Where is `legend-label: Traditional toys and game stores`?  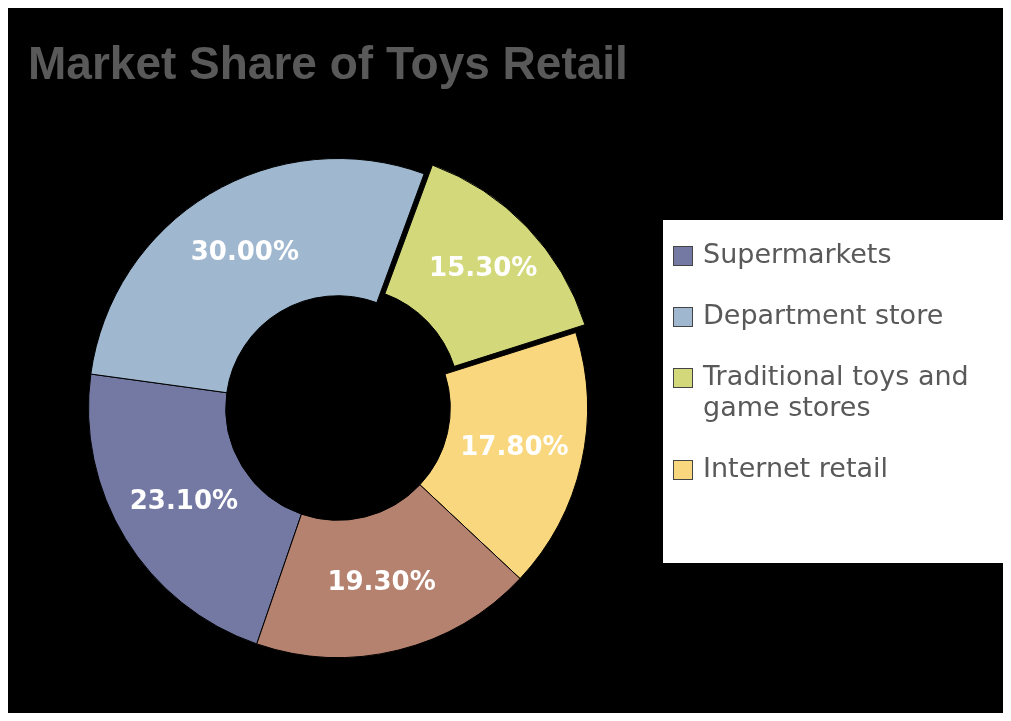
legend-label: Traditional toys and game stores is located at coordinates (836, 391).